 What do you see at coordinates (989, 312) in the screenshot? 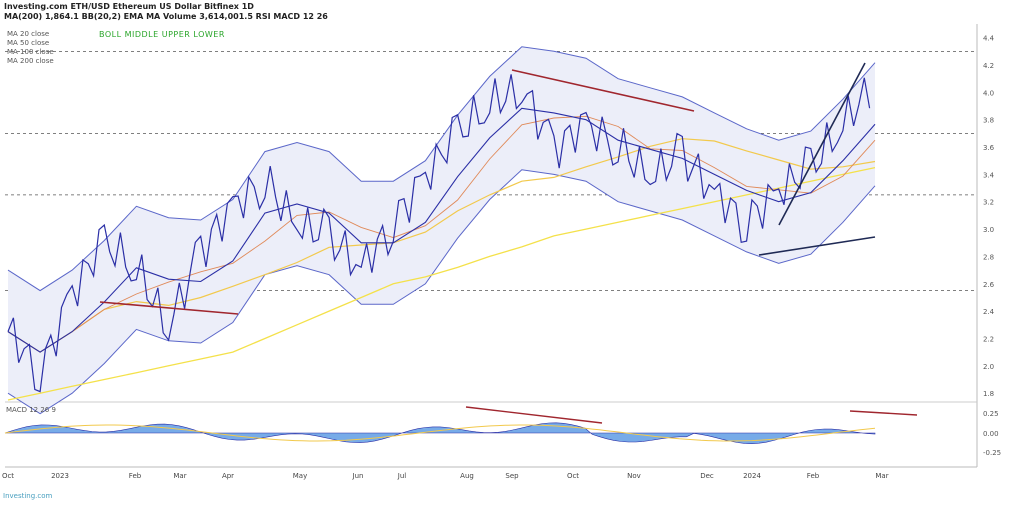
I see `y-tick-label: 2.4` at bounding box center [989, 312].